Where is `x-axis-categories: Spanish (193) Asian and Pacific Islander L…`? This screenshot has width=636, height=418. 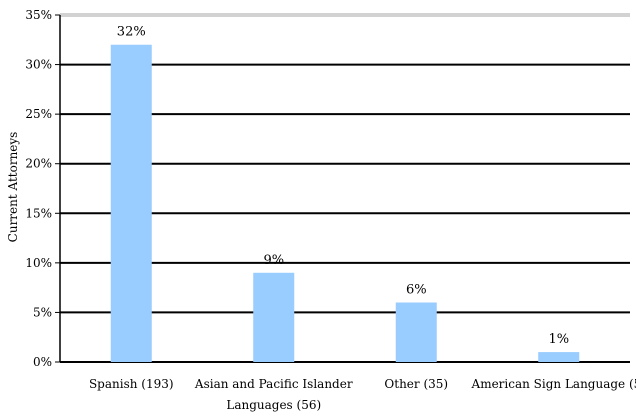
x-axis-categories: Spanish (193) Asian and Pacific Islander L… is located at coordinates (362, 394).